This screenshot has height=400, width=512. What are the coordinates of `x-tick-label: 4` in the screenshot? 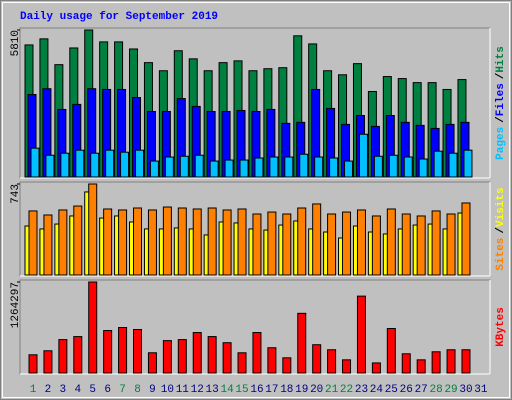 It's located at (77, 390).